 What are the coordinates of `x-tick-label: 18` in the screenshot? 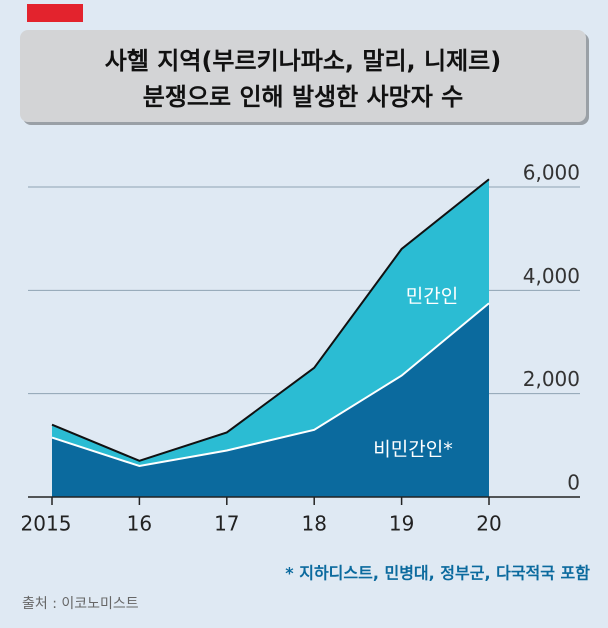 It's located at (313, 524).